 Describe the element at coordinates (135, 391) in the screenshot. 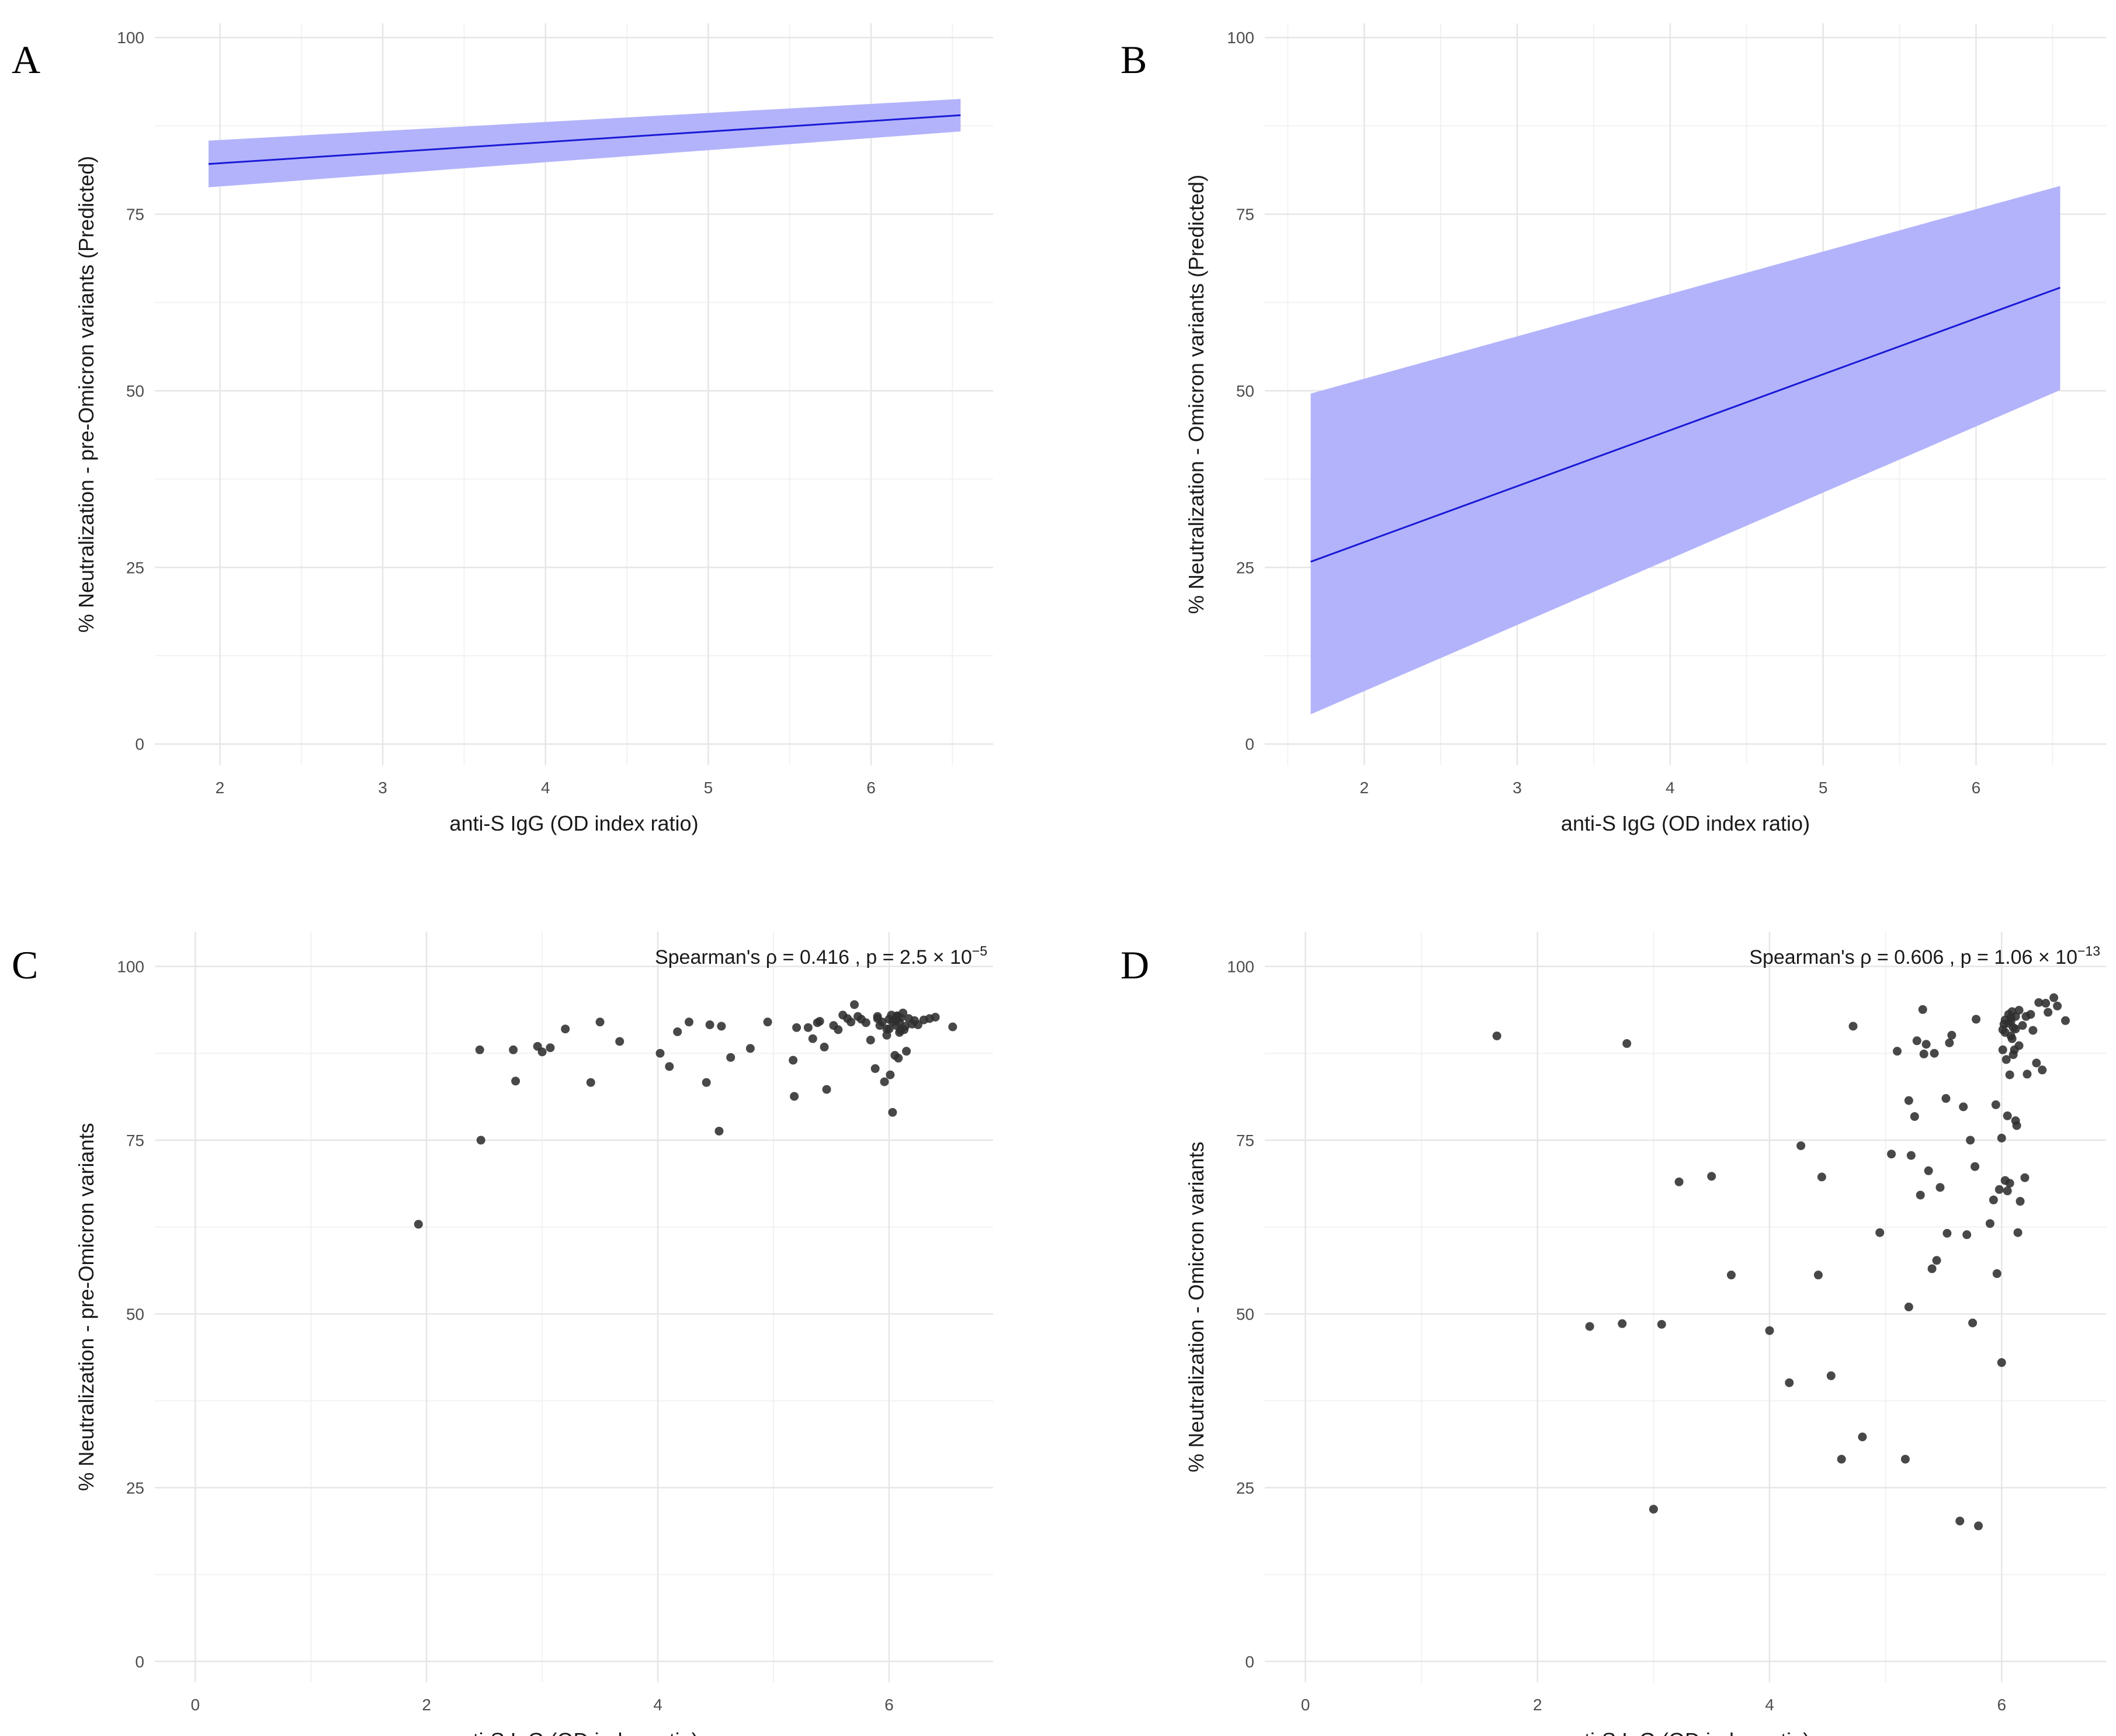

I see `y-tick-label: 50` at that location.